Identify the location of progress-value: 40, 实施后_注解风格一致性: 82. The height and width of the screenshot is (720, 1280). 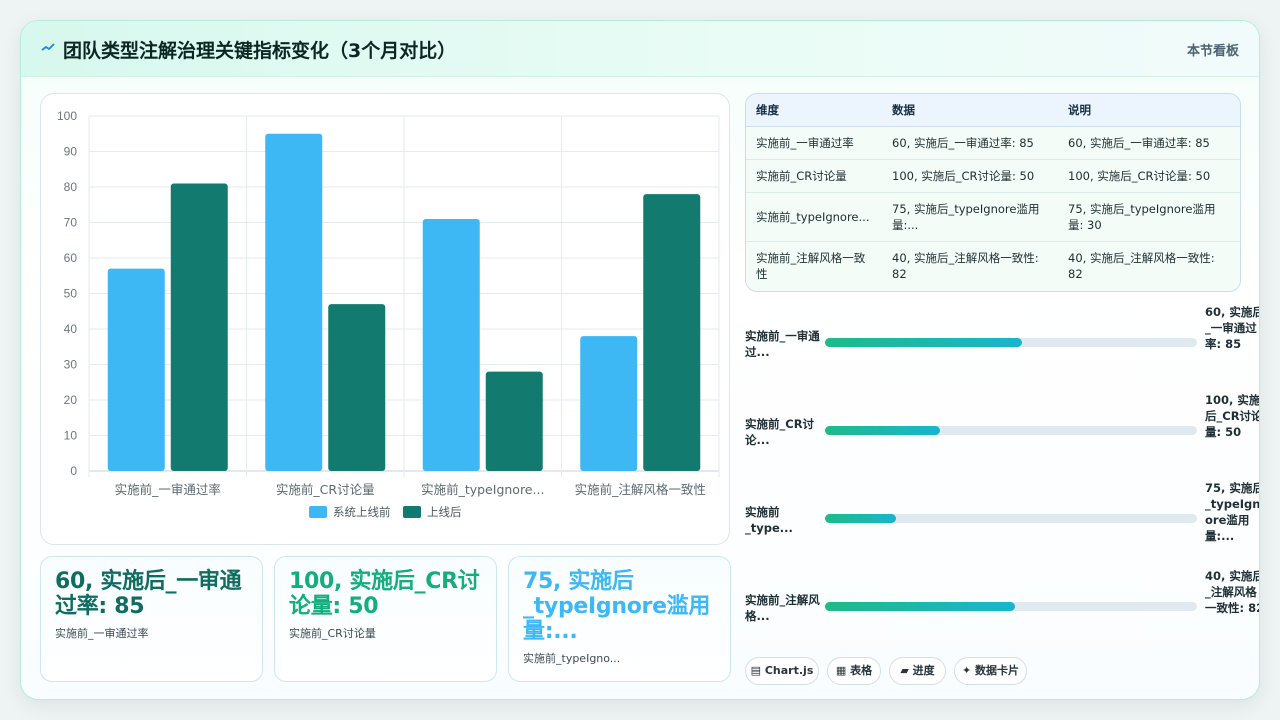
(1232, 592).